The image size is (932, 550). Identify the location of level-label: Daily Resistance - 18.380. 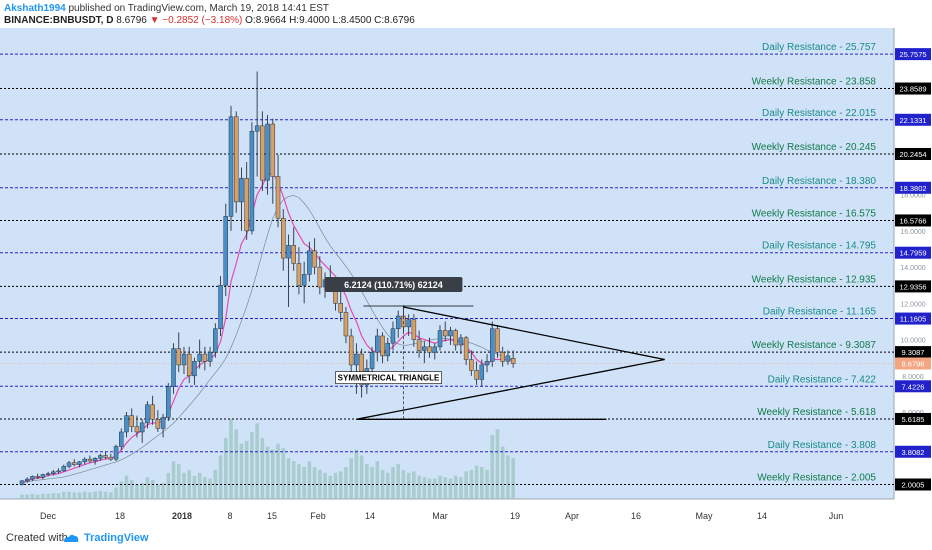
(819, 181).